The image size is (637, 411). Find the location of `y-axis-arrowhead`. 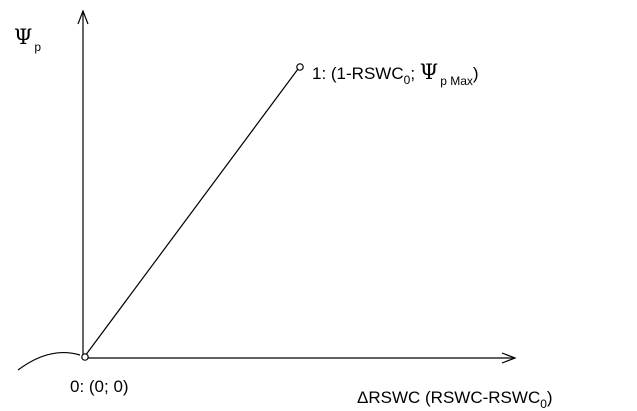

y-axis-arrowhead is located at coordinates (83, 17).